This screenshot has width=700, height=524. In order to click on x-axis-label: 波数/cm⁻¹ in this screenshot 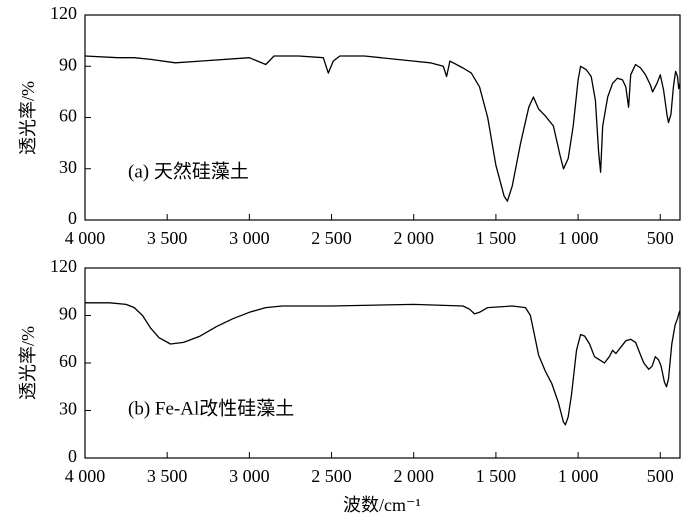, I will do `click(382, 505)`.